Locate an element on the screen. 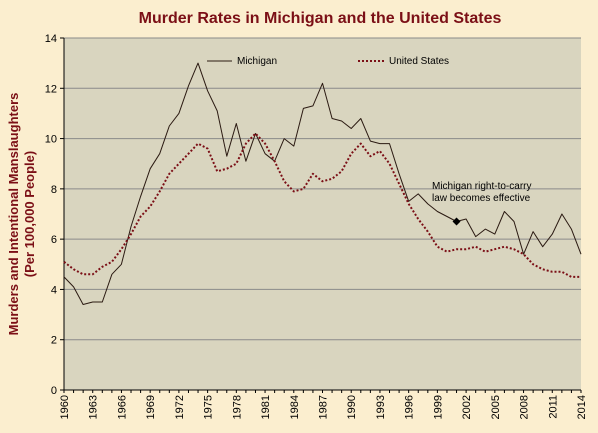 The height and width of the screenshot is (433, 598). x-tick-label-1966: 1966 is located at coordinates (122, 407).